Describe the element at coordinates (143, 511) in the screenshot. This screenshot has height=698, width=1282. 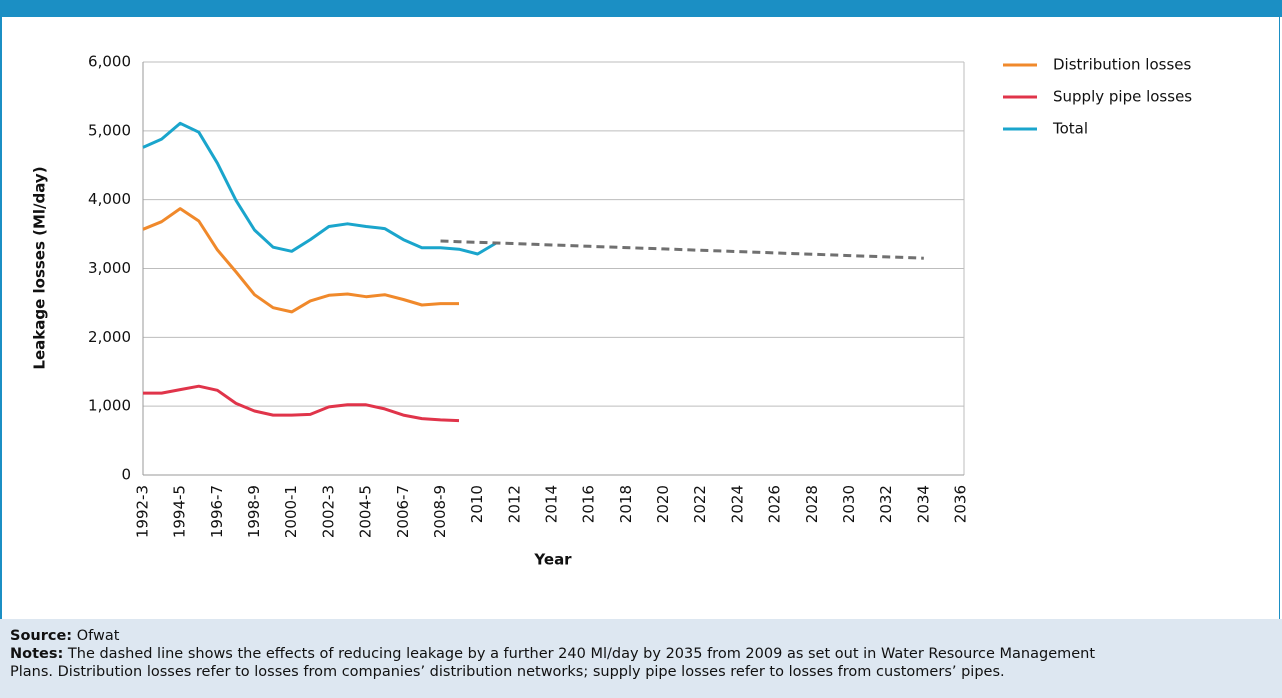
I see `x-tick-label: 1992-3` at that location.